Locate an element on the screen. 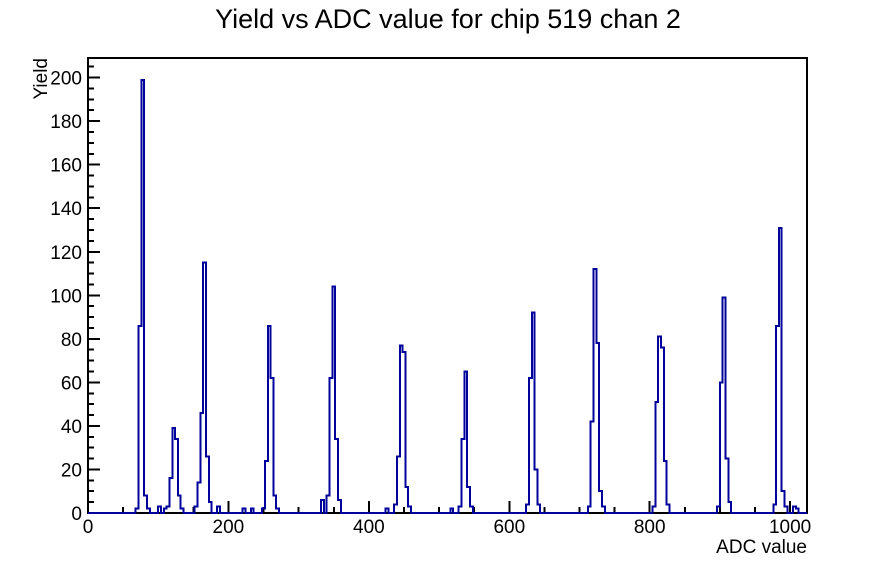  y-axis-title: Yield is located at coordinates (41, 79).